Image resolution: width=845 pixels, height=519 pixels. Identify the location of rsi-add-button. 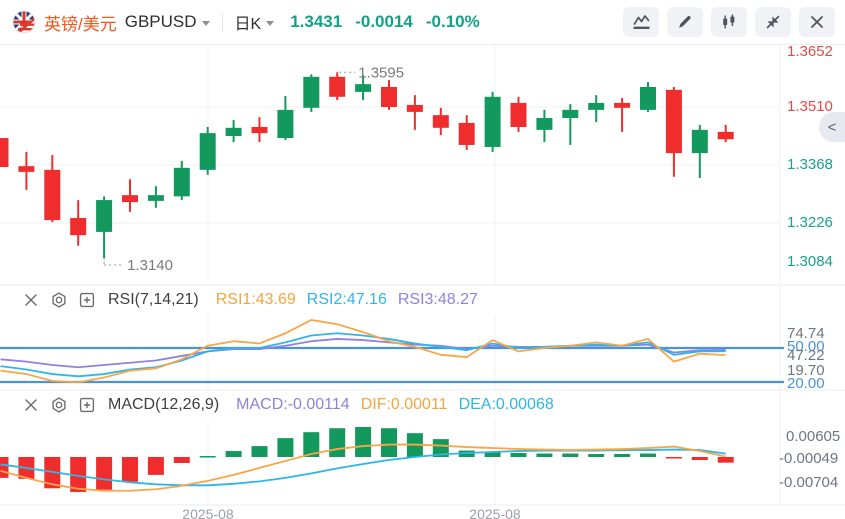
(86, 300).